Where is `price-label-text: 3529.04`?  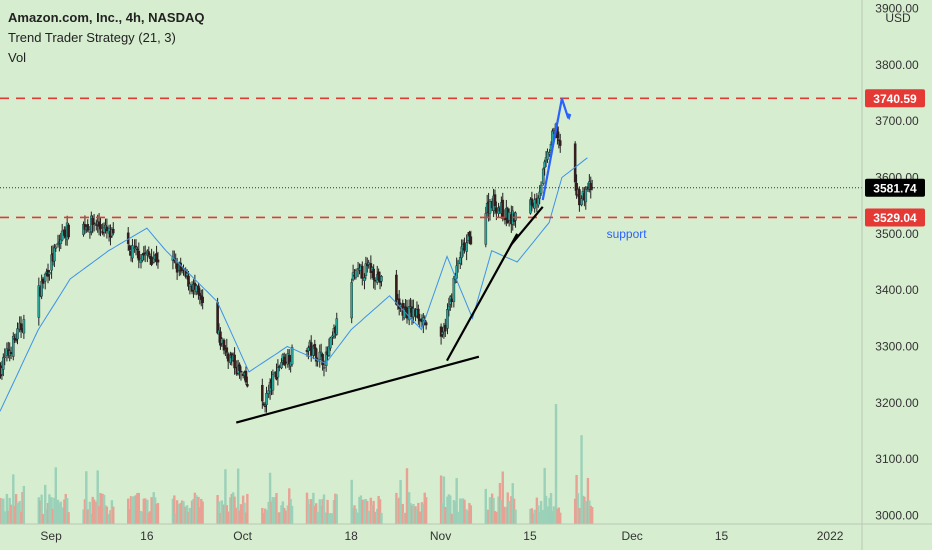
price-label-text: 3529.04 is located at coordinates (895, 218).